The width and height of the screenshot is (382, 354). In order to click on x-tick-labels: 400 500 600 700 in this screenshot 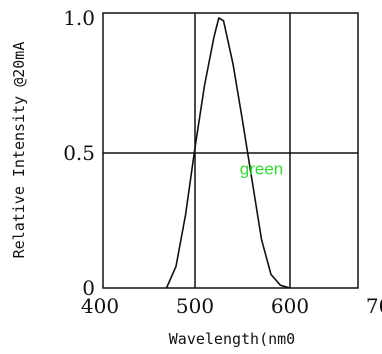, I will do `click(231, 306)`.